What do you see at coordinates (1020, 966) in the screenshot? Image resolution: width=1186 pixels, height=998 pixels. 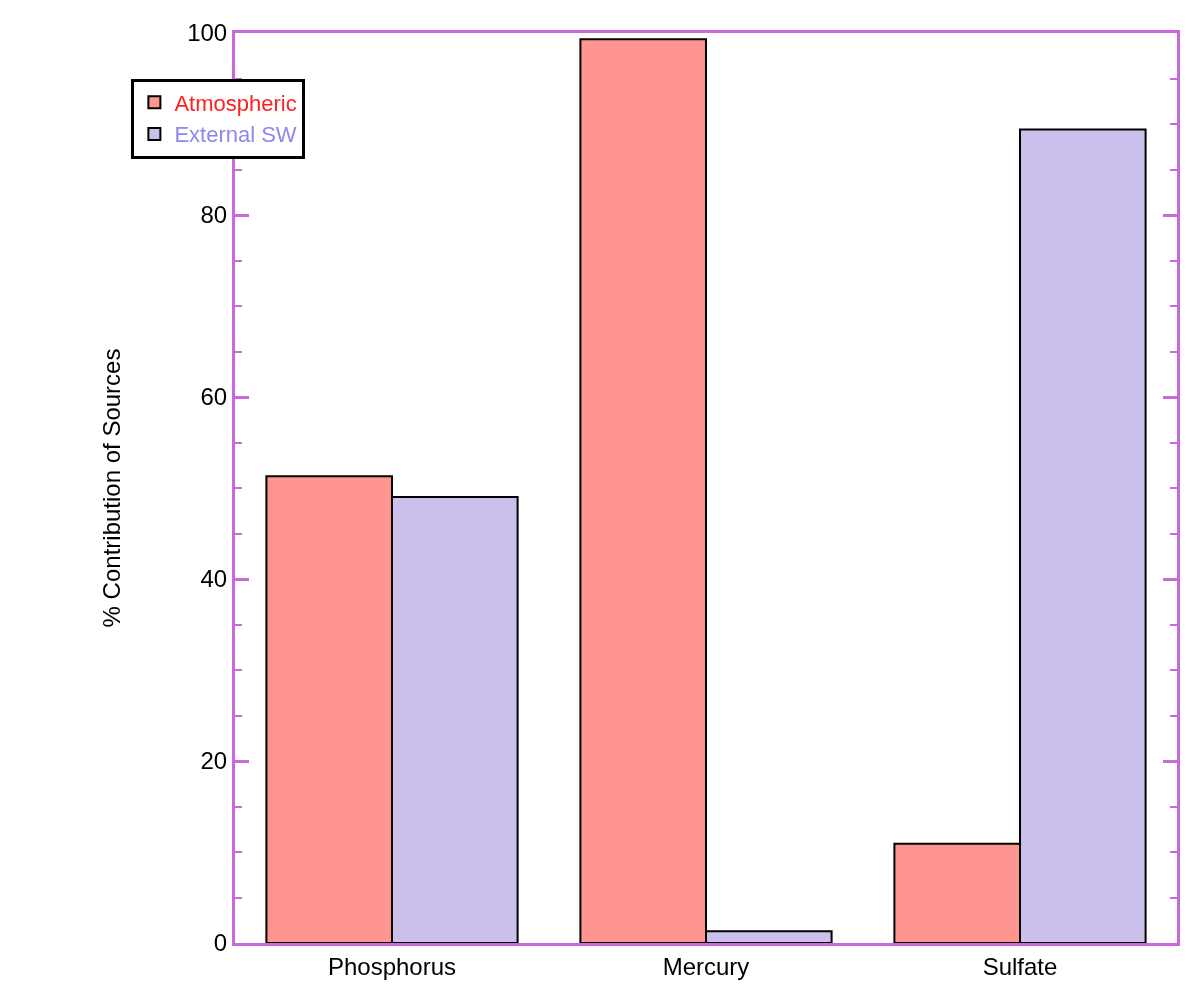 I see `x-tick-label: Sulfate` at bounding box center [1020, 966].